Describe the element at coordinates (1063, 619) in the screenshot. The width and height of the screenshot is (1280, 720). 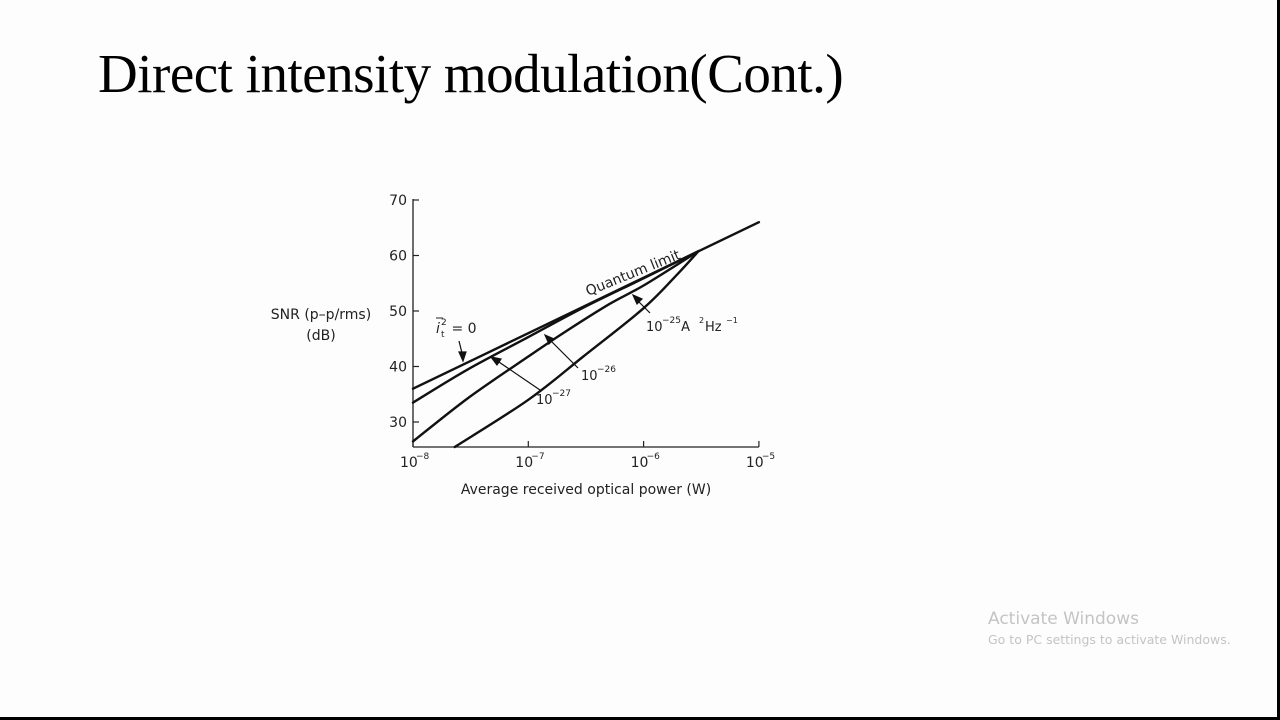
I see `watermark-title: Activate Windows` at that location.